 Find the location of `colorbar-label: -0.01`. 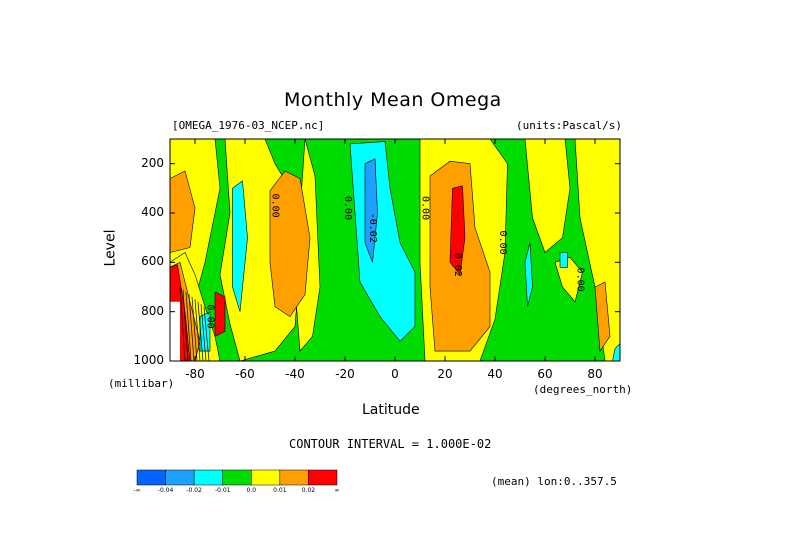

colorbar-label: -0.01 is located at coordinates (222, 490).